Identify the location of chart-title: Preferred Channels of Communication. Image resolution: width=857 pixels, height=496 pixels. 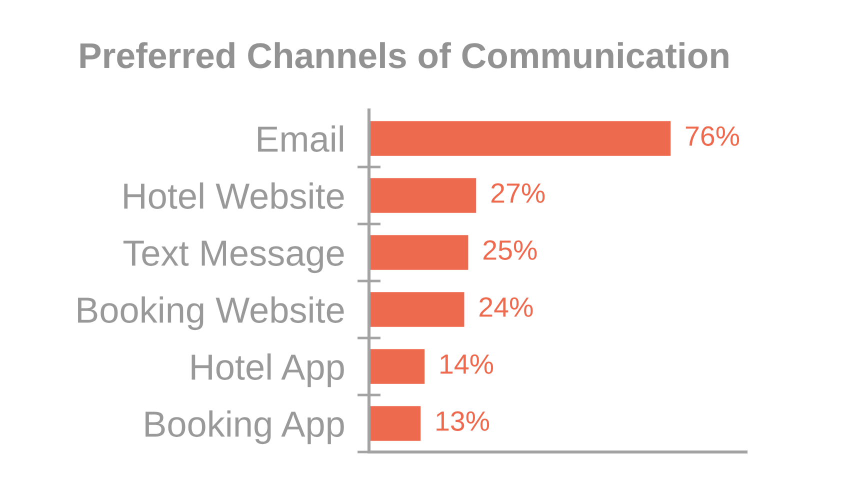
(404, 55).